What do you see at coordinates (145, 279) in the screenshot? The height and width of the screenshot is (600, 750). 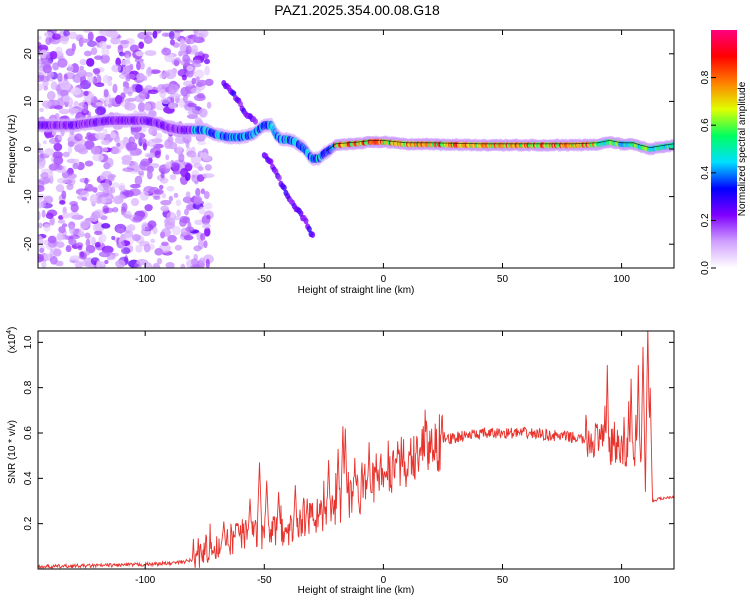 I see `x-tick-label: -100` at bounding box center [145, 279].